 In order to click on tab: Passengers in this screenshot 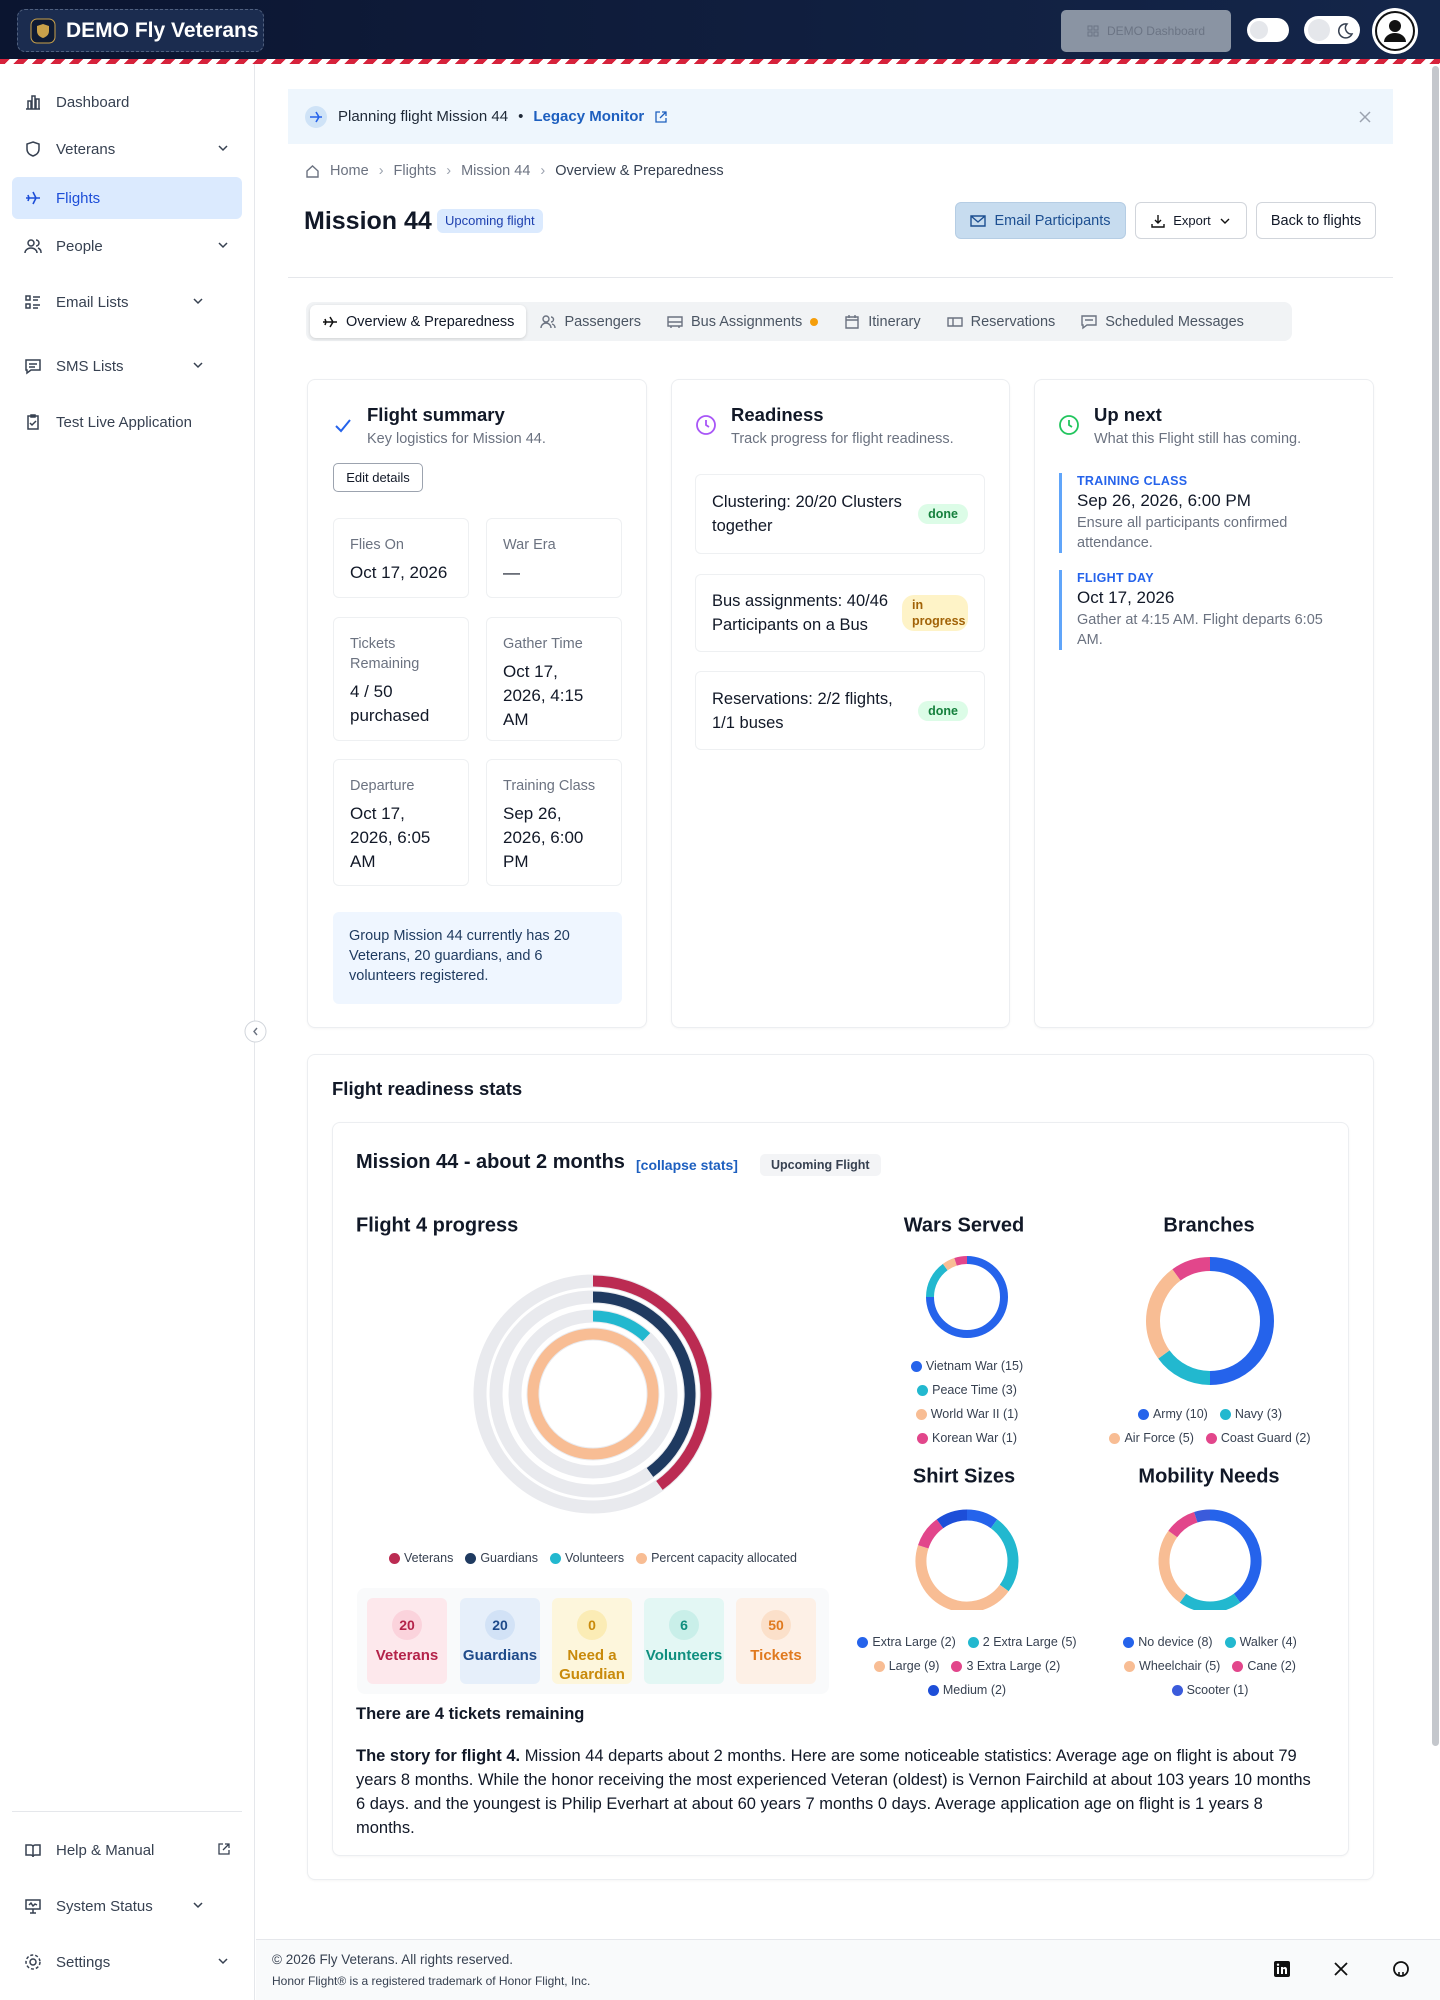, I will do `click(590, 321)`.